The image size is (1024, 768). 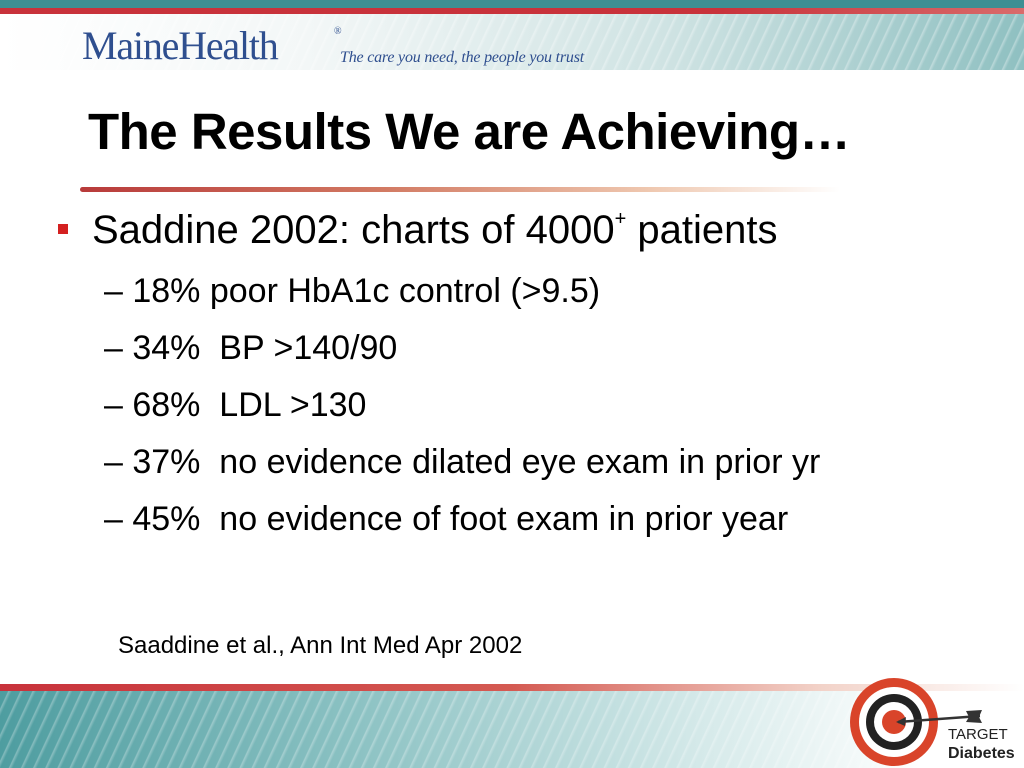 I want to click on target-diabetes-logo: TARGET Diabetes, so click(x=936, y=721).